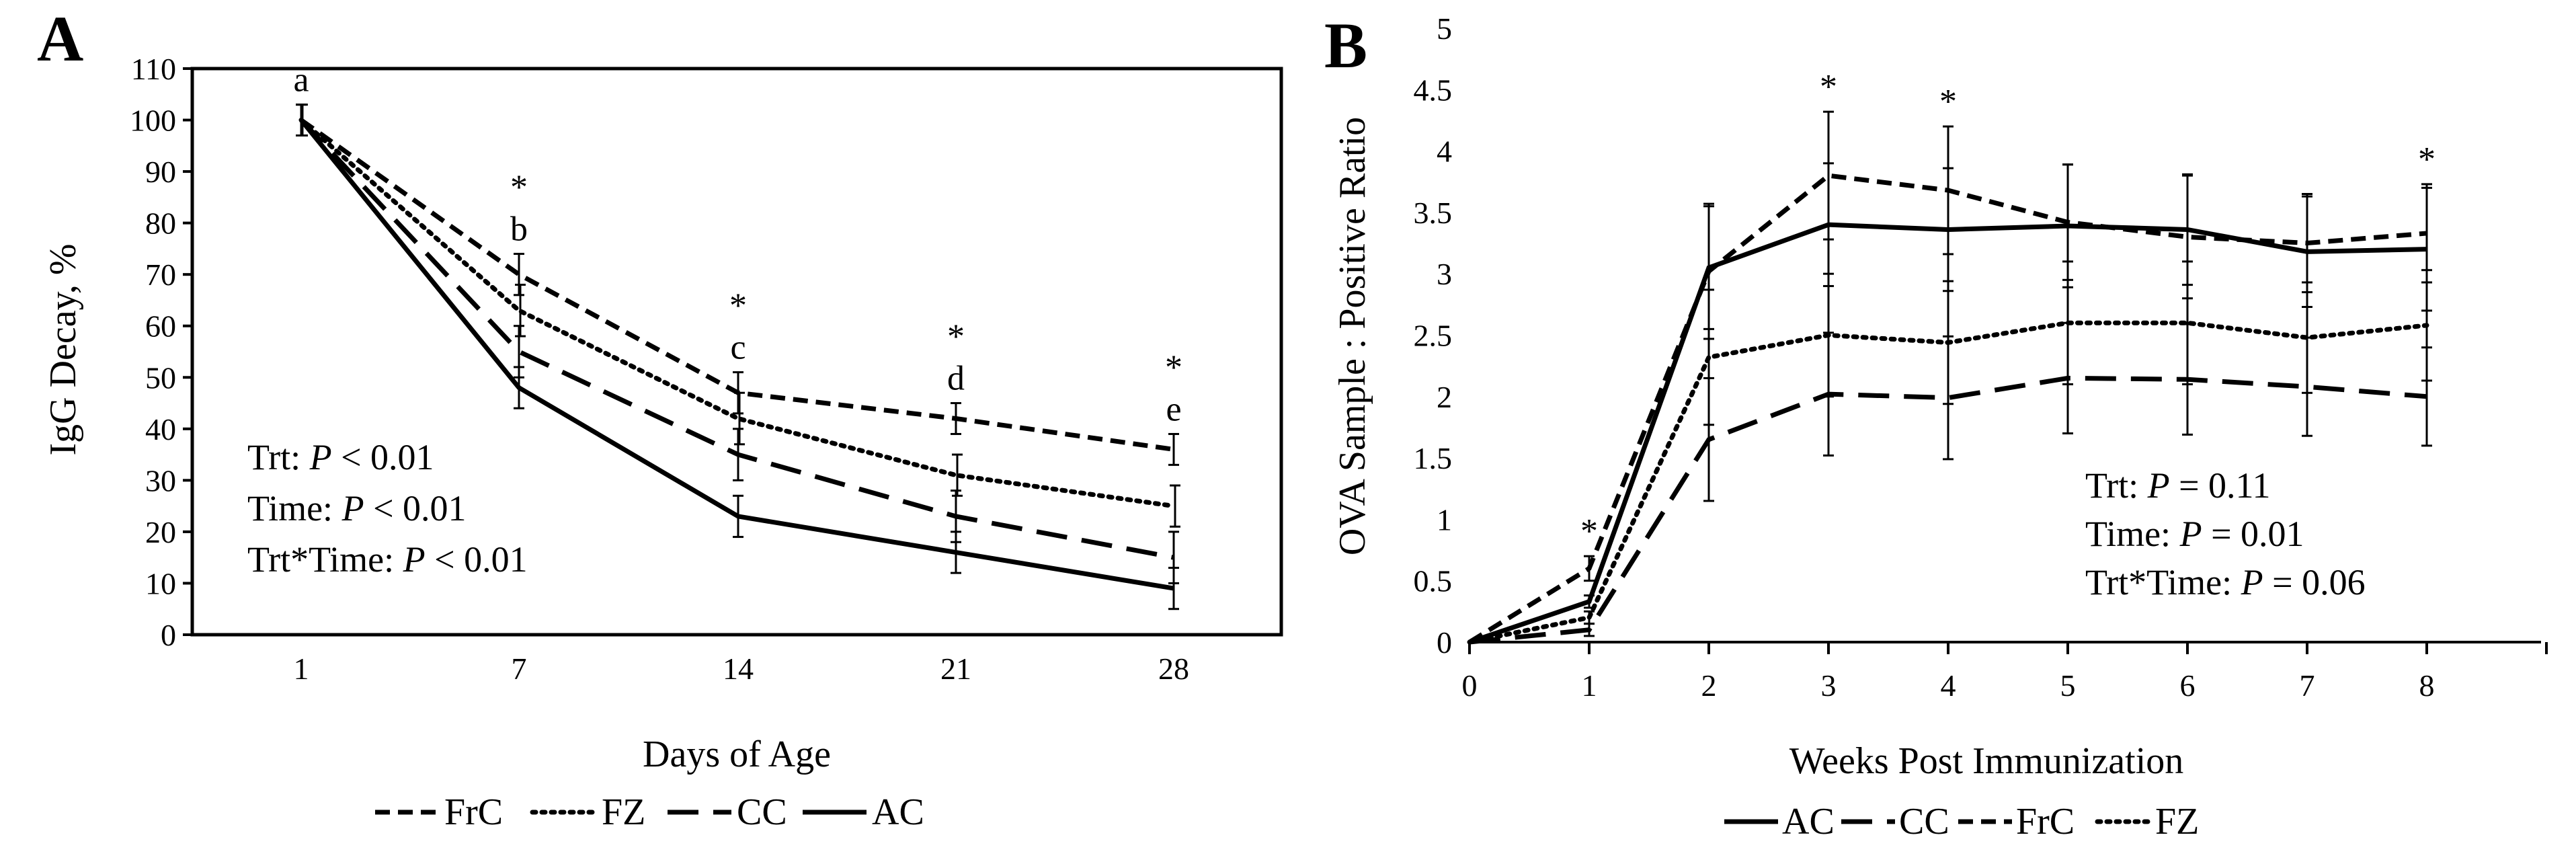 The image size is (2576, 866). Describe the element at coordinates (160, 532) in the screenshot. I see `y-tick-label: 20` at that location.